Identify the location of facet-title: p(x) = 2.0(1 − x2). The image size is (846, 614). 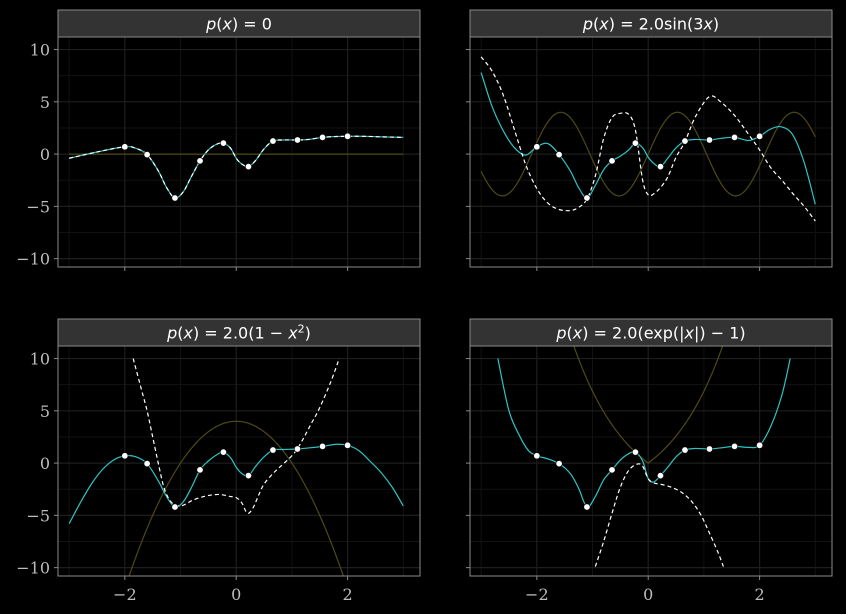
(238, 332).